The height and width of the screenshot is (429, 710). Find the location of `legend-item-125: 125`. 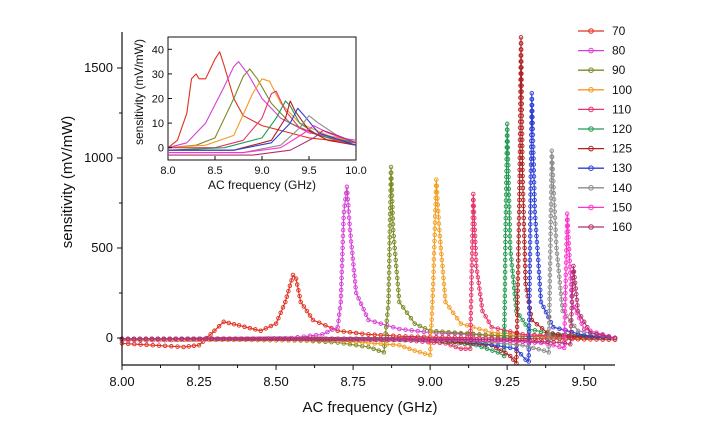

legend-item-125: 125 is located at coordinates (605, 149).